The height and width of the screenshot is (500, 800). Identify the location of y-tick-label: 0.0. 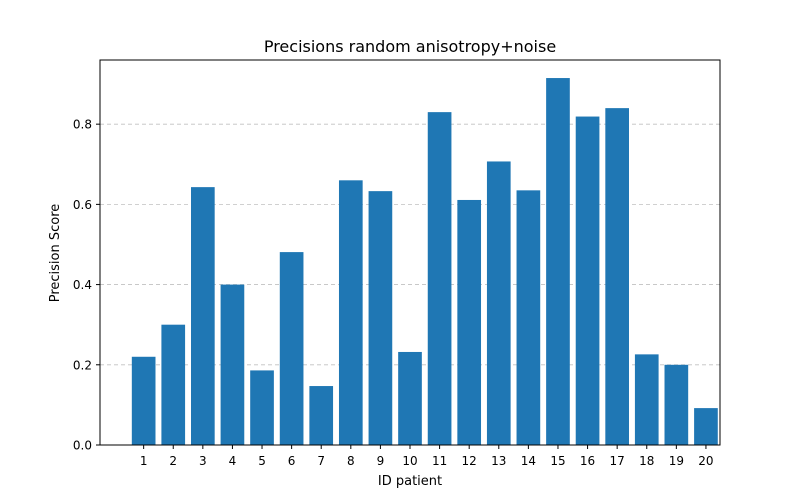
(82, 446).